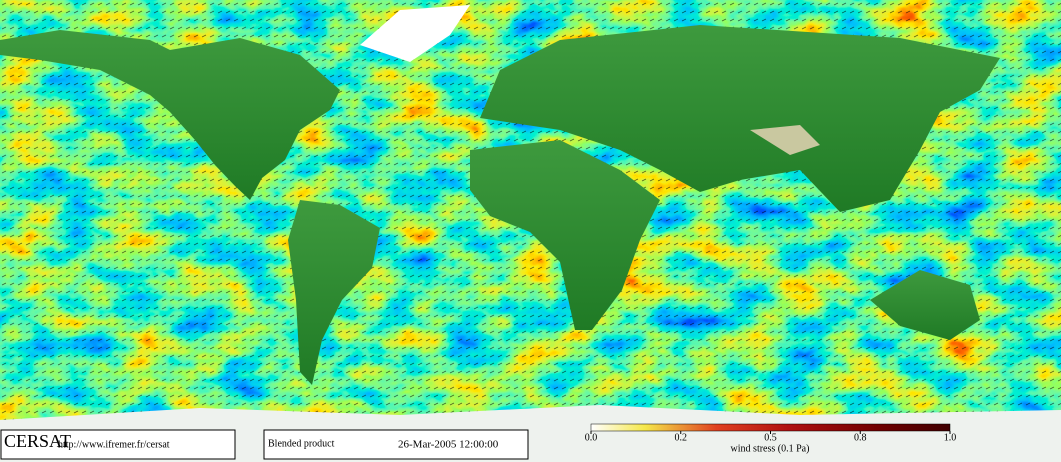 Image resolution: width=1061 pixels, height=462 pixels. I want to click on logo-box, so click(118, 444).